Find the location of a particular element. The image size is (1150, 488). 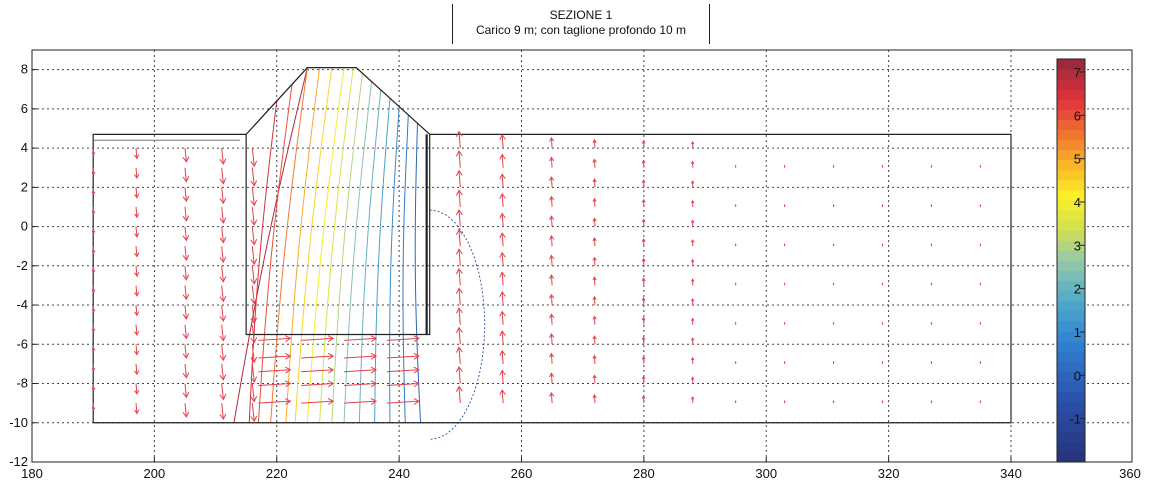

x-tick-label: 340 is located at coordinates (1011, 473).